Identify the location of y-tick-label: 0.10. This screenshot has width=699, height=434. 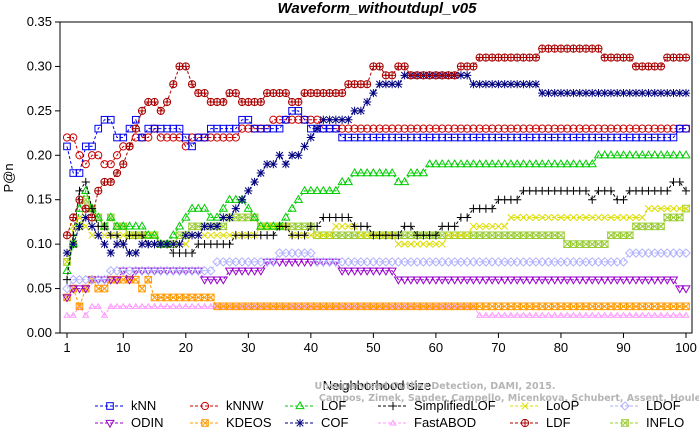
(39, 243).